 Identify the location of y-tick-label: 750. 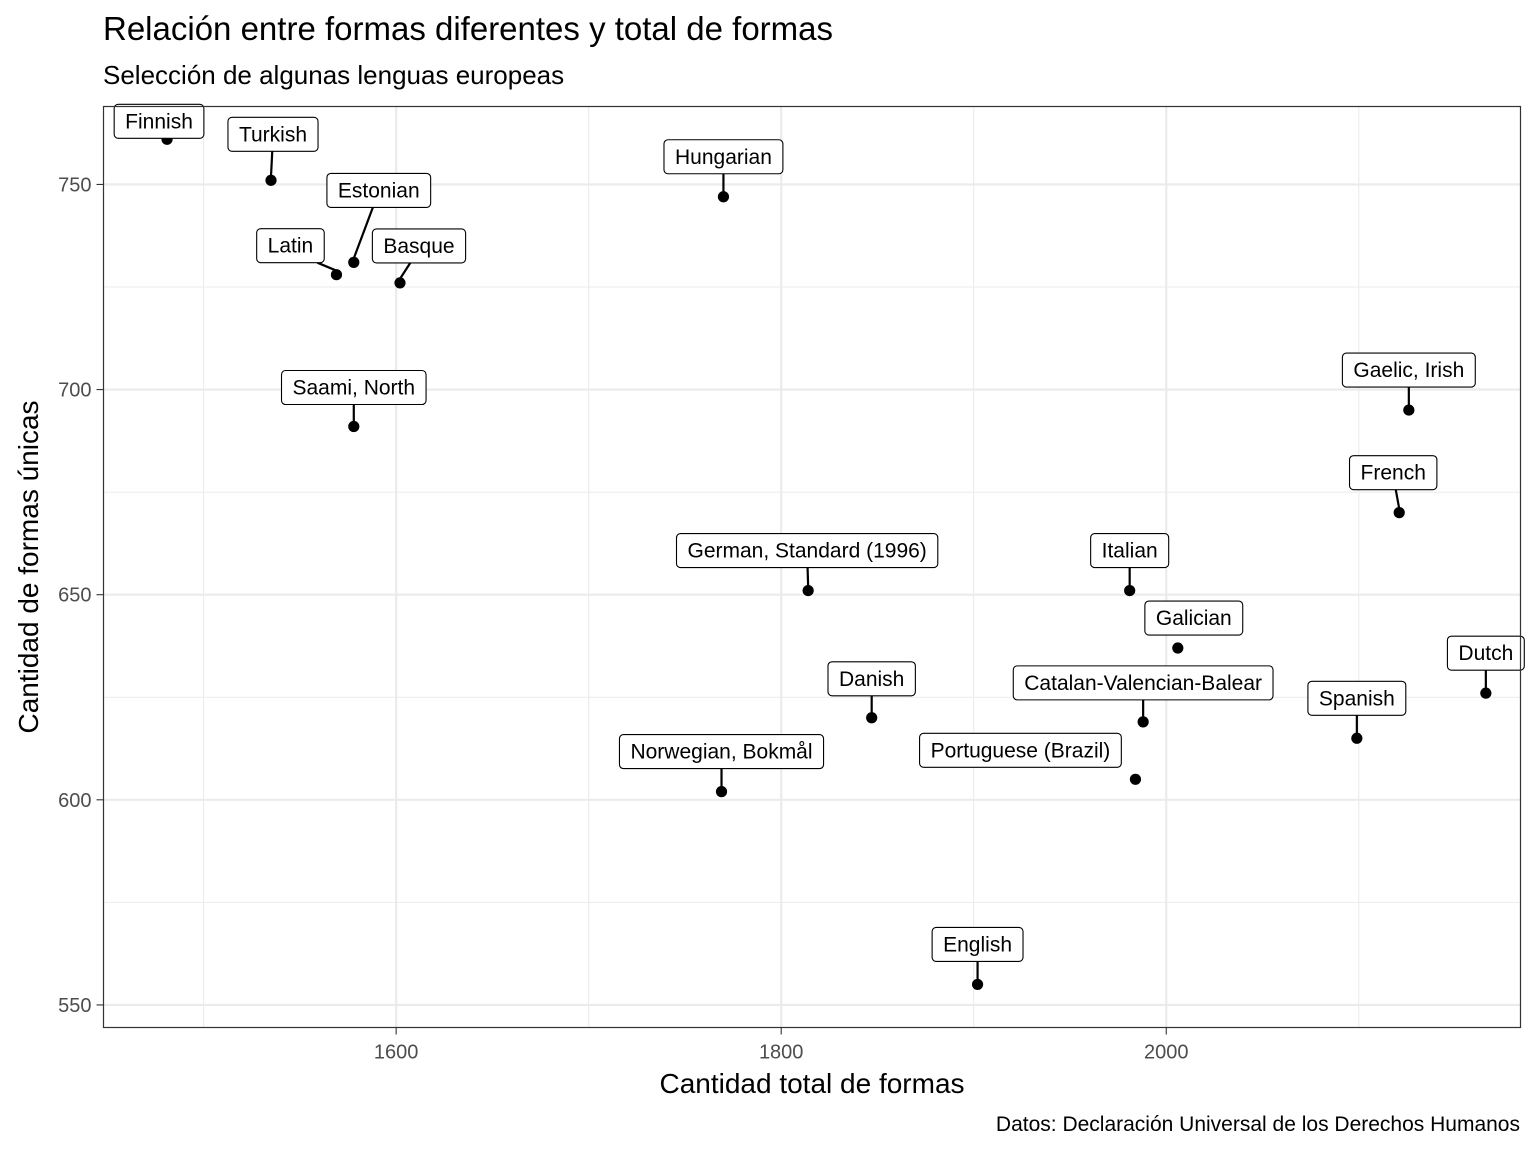
(74, 185).